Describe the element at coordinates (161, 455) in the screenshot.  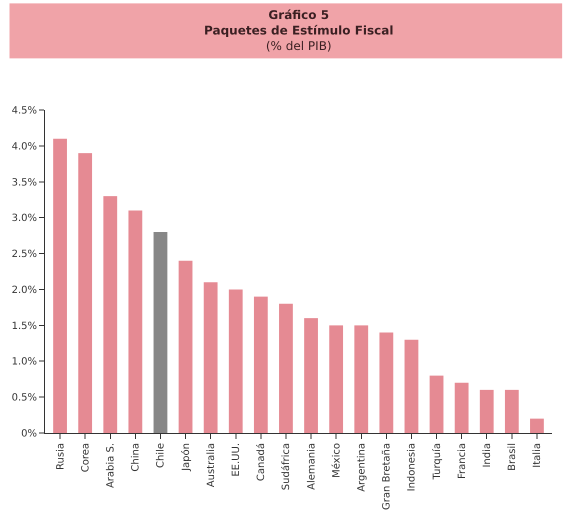
I see `x-tick-label: Chile` at that location.